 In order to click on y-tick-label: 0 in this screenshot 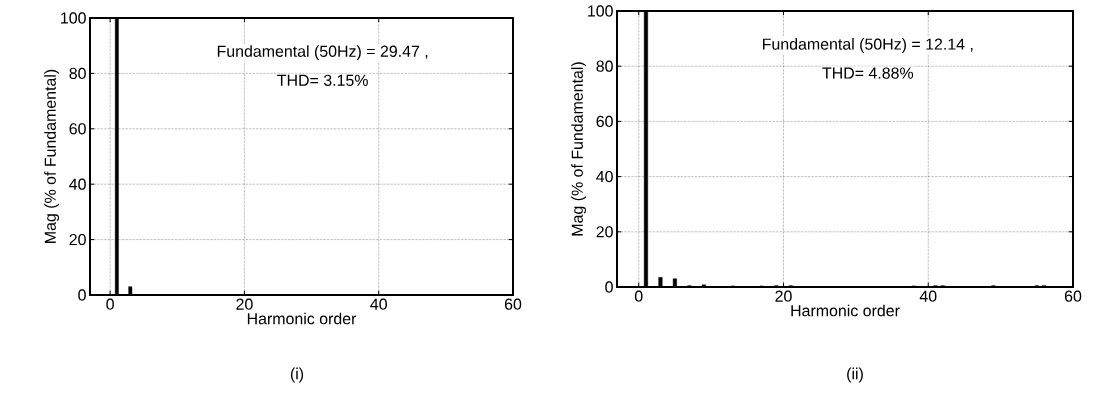, I will do `click(609, 287)`.